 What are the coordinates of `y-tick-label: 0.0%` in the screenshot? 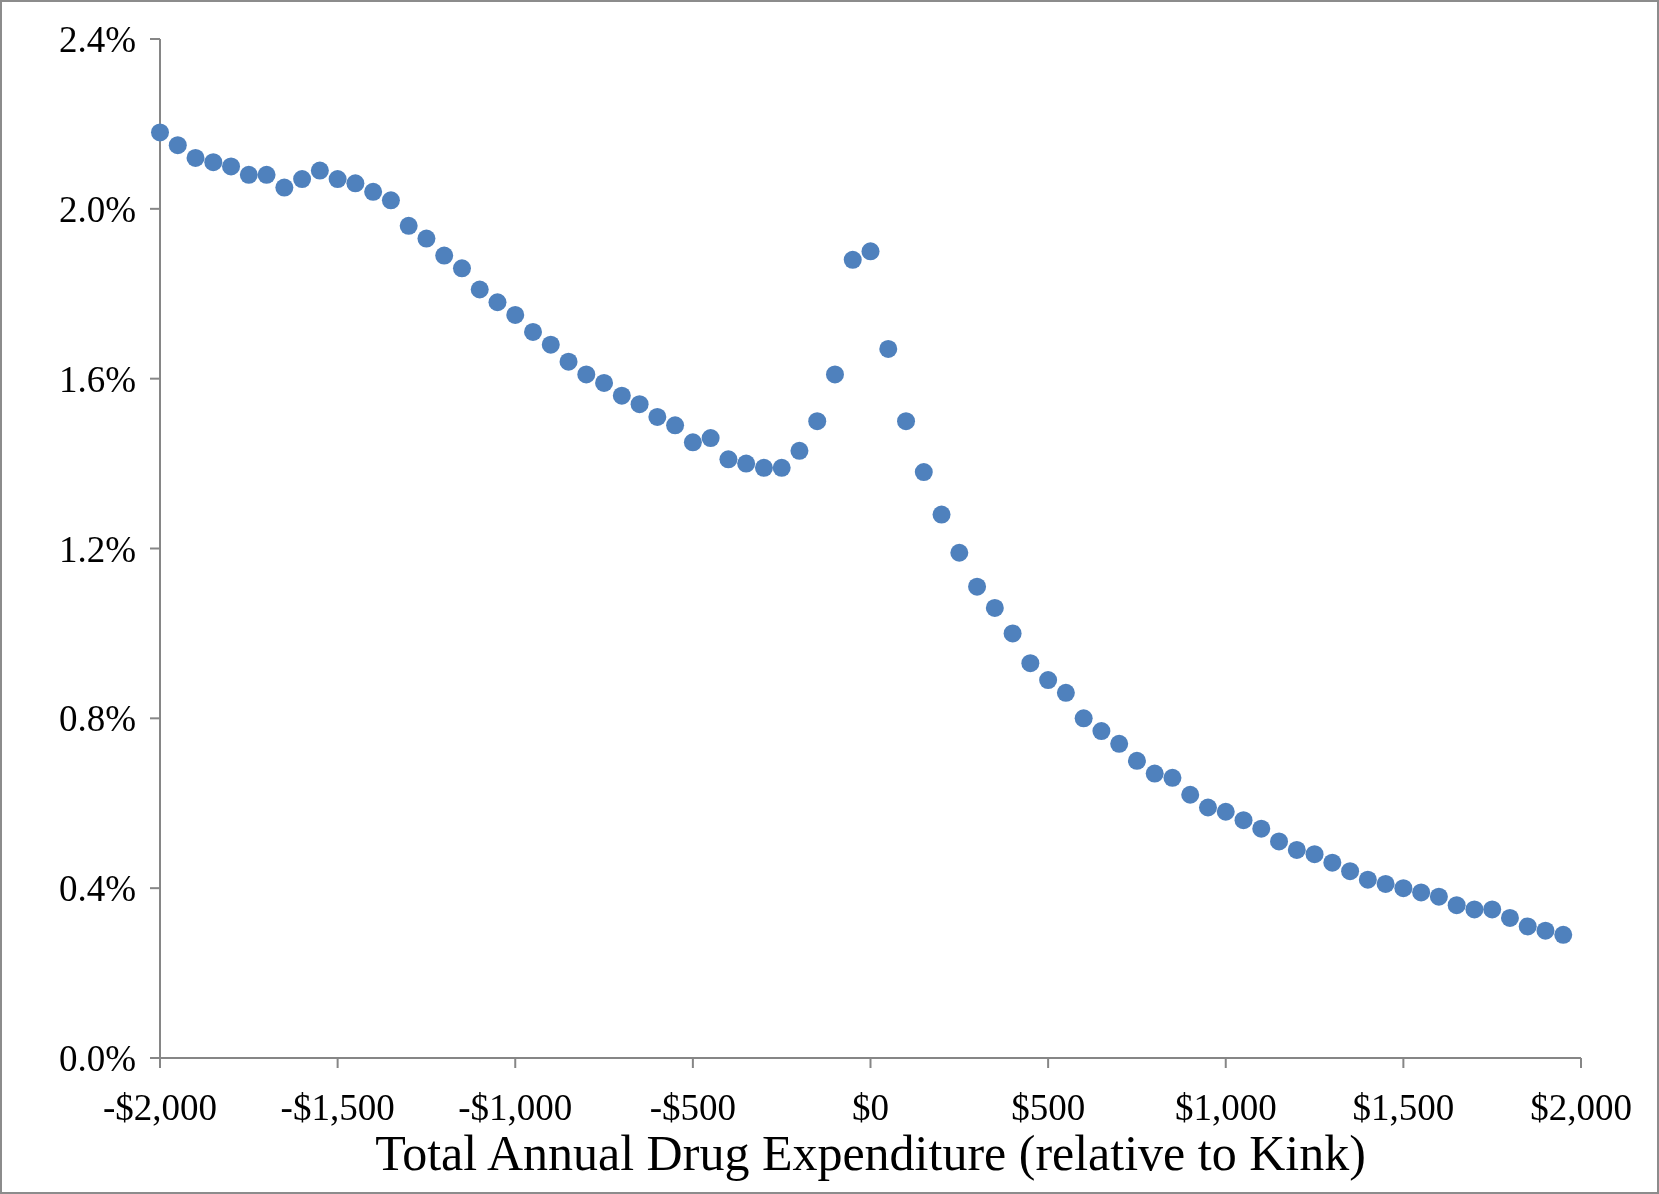 It's located at (97, 1059).